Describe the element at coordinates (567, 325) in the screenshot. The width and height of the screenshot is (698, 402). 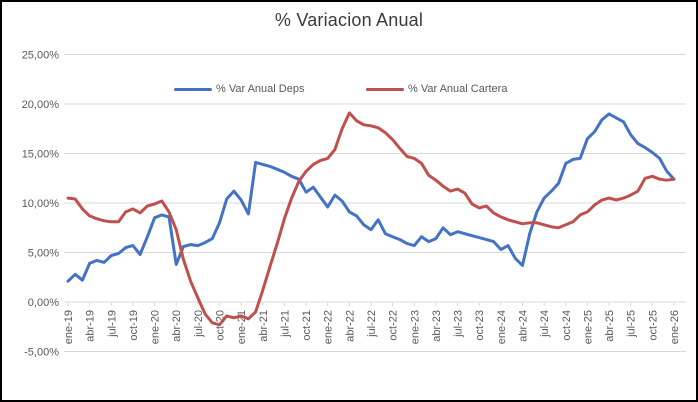
I see `x-tick-label: oct-24` at that location.